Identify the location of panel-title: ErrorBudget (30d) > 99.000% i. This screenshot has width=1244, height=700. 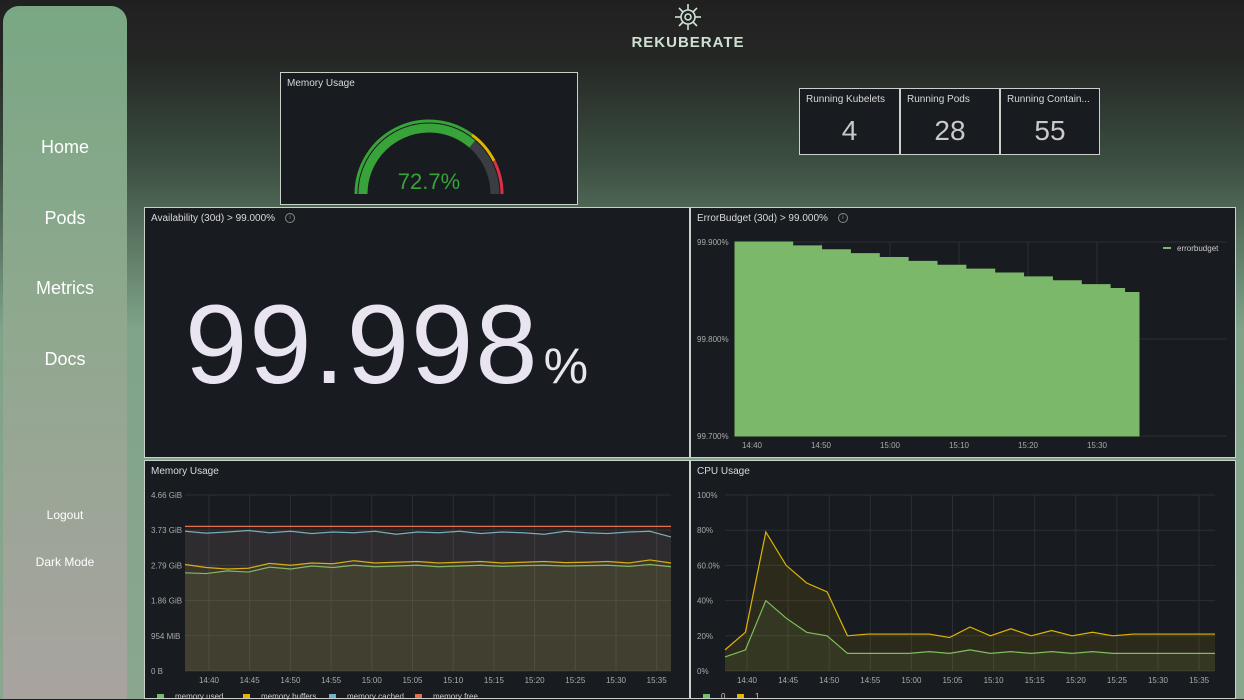
(772, 218).